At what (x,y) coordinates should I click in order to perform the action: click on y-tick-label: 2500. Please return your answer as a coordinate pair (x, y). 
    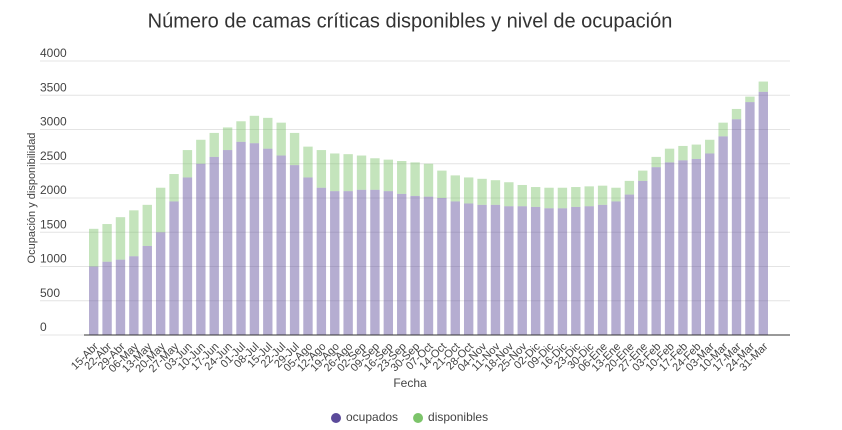
    Looking at the image, I should click on (53, 156).